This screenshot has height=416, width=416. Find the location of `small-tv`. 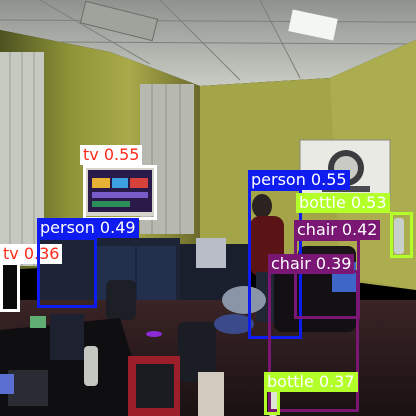

small-tv is located at coordinates (9, 286).